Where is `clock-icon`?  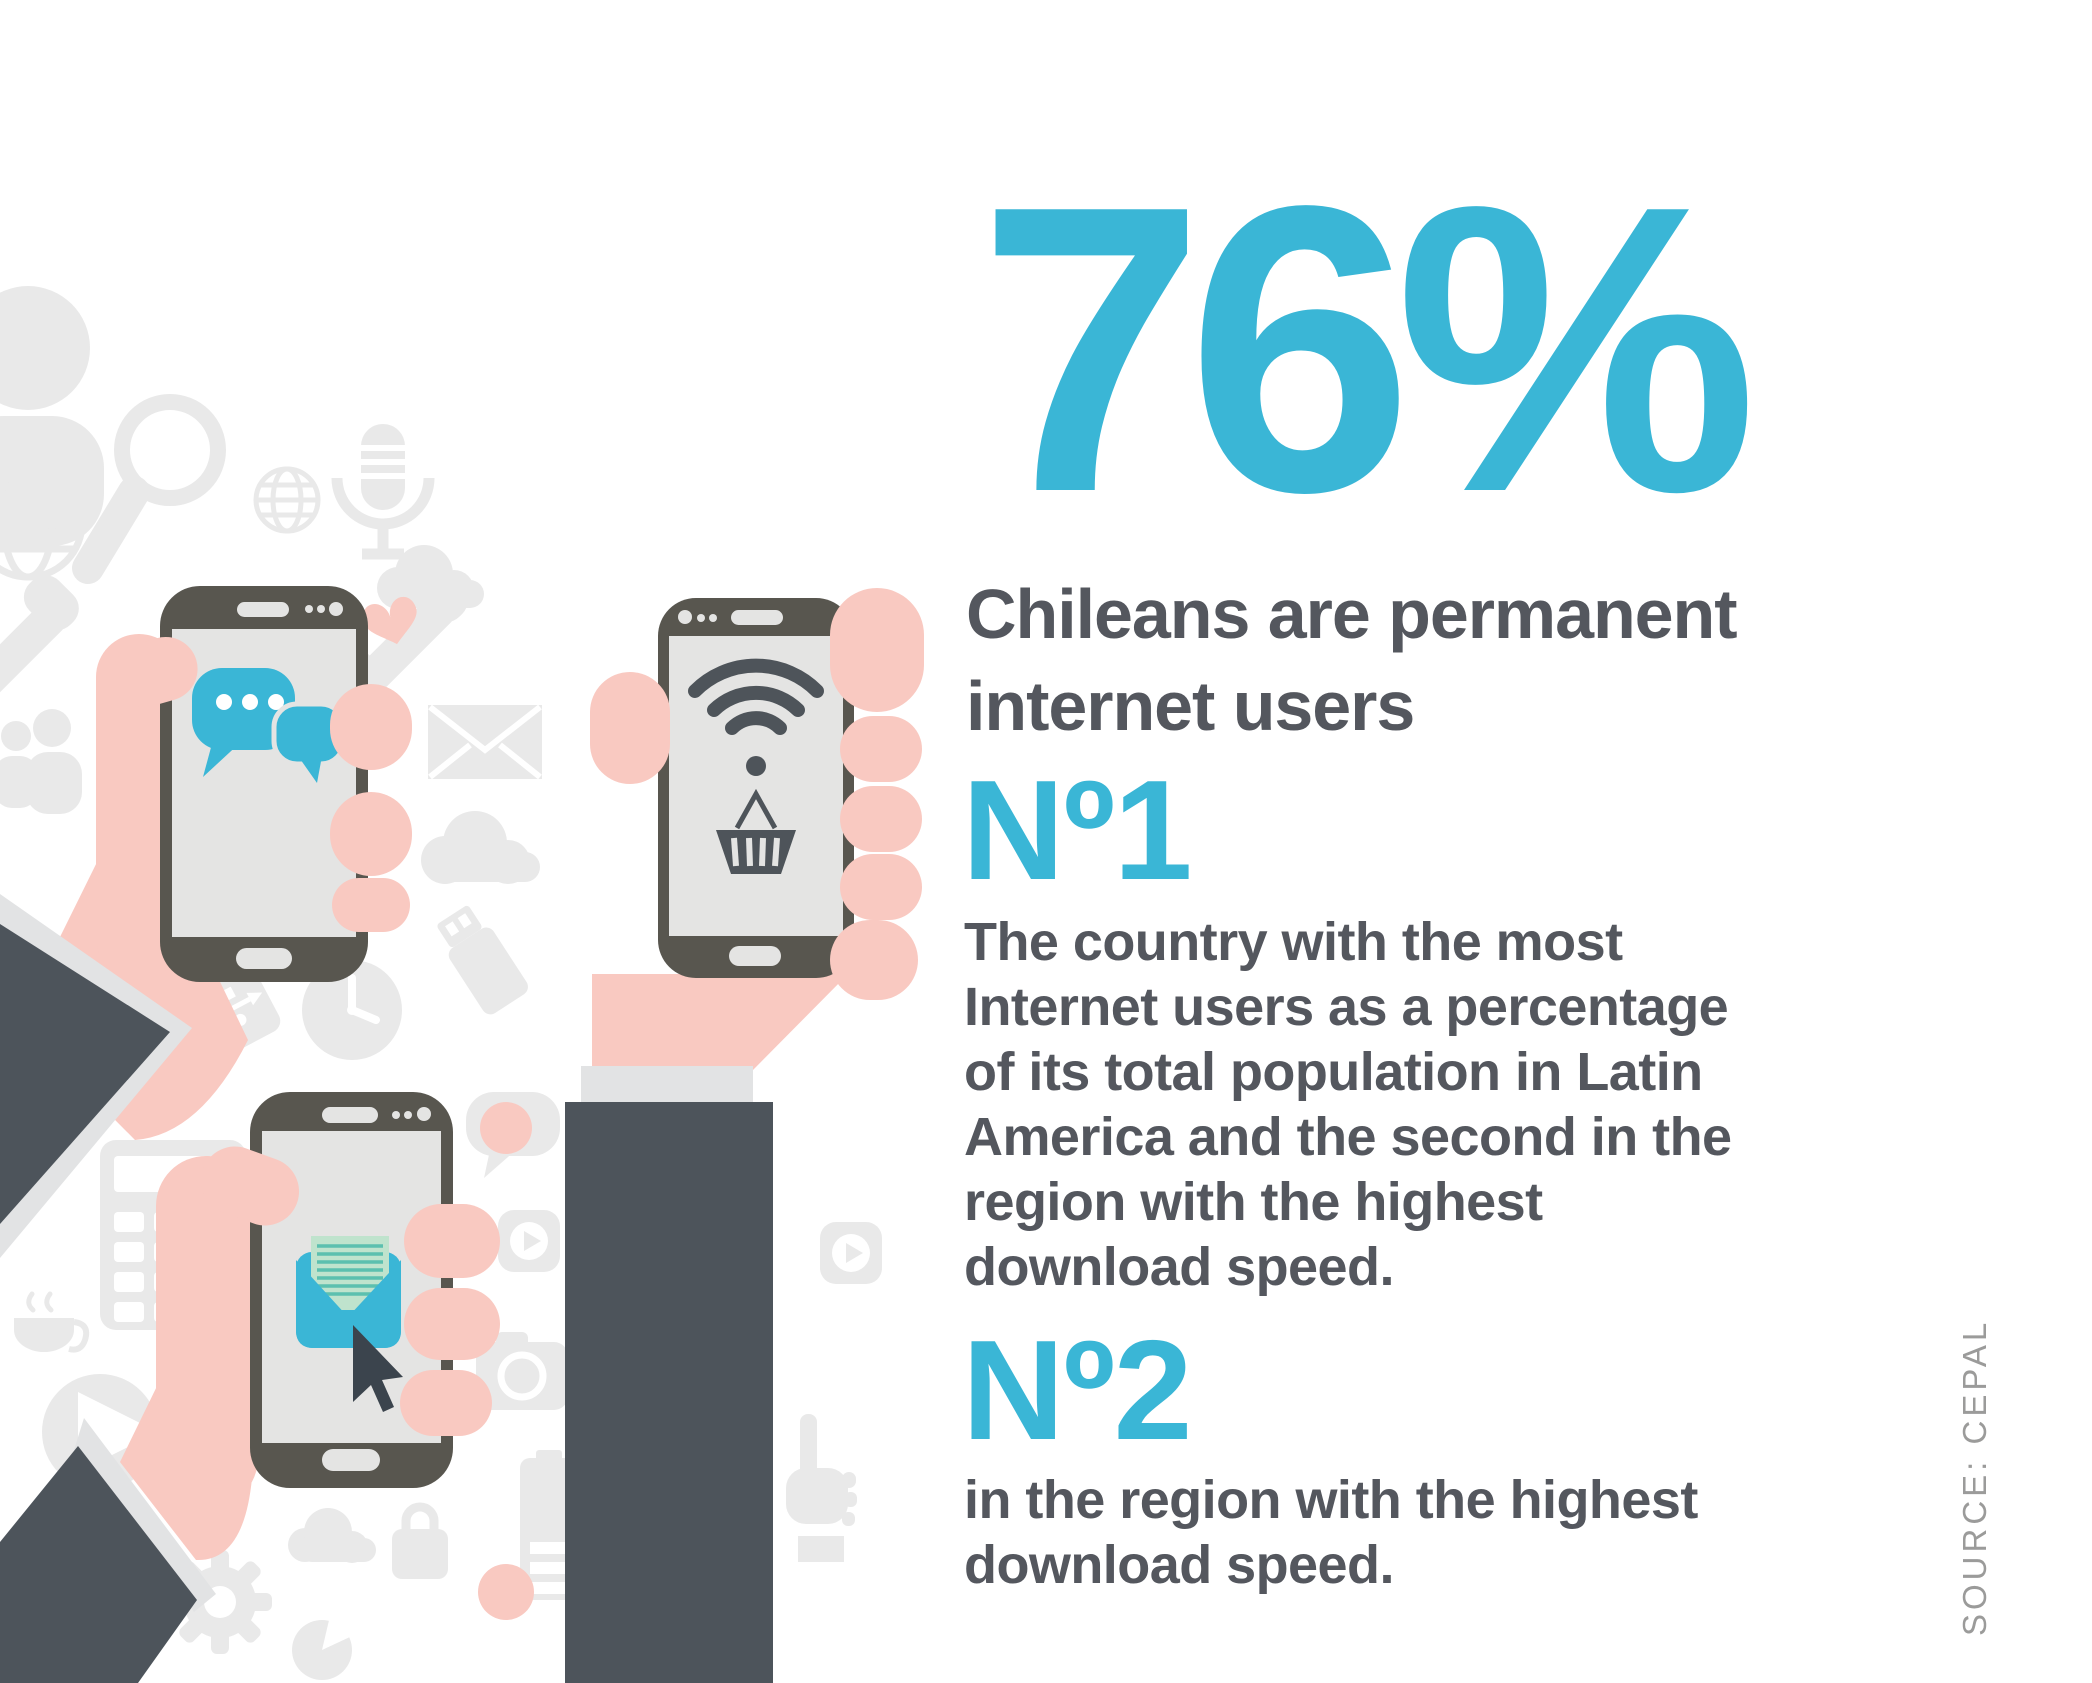
clock-icon is located at coordinates (352, 1010).